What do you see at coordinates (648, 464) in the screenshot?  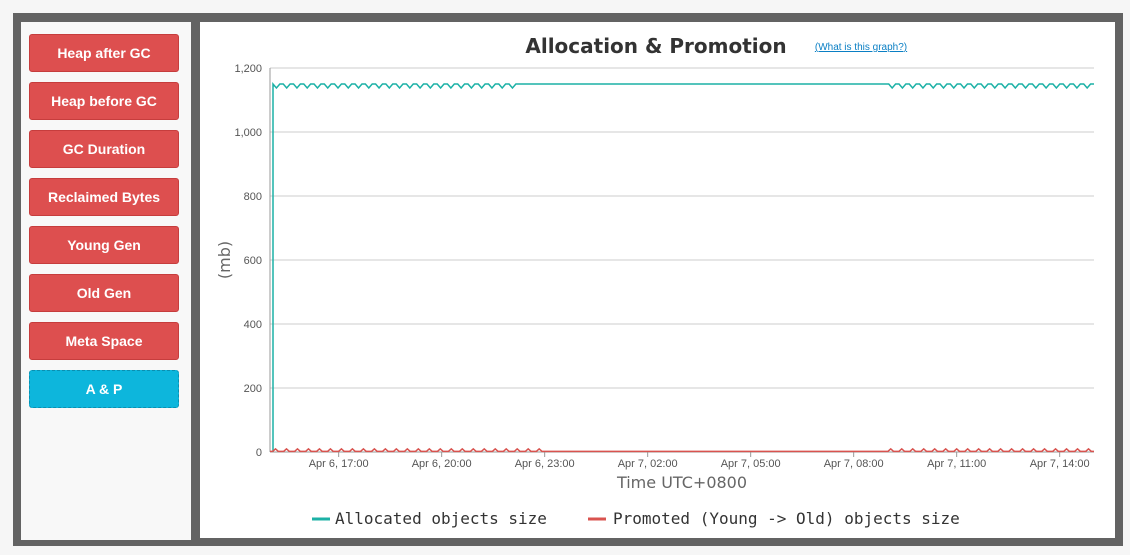 I see `x-tick-label: Apr 7, 02:00` at bounding box center [648, 464].